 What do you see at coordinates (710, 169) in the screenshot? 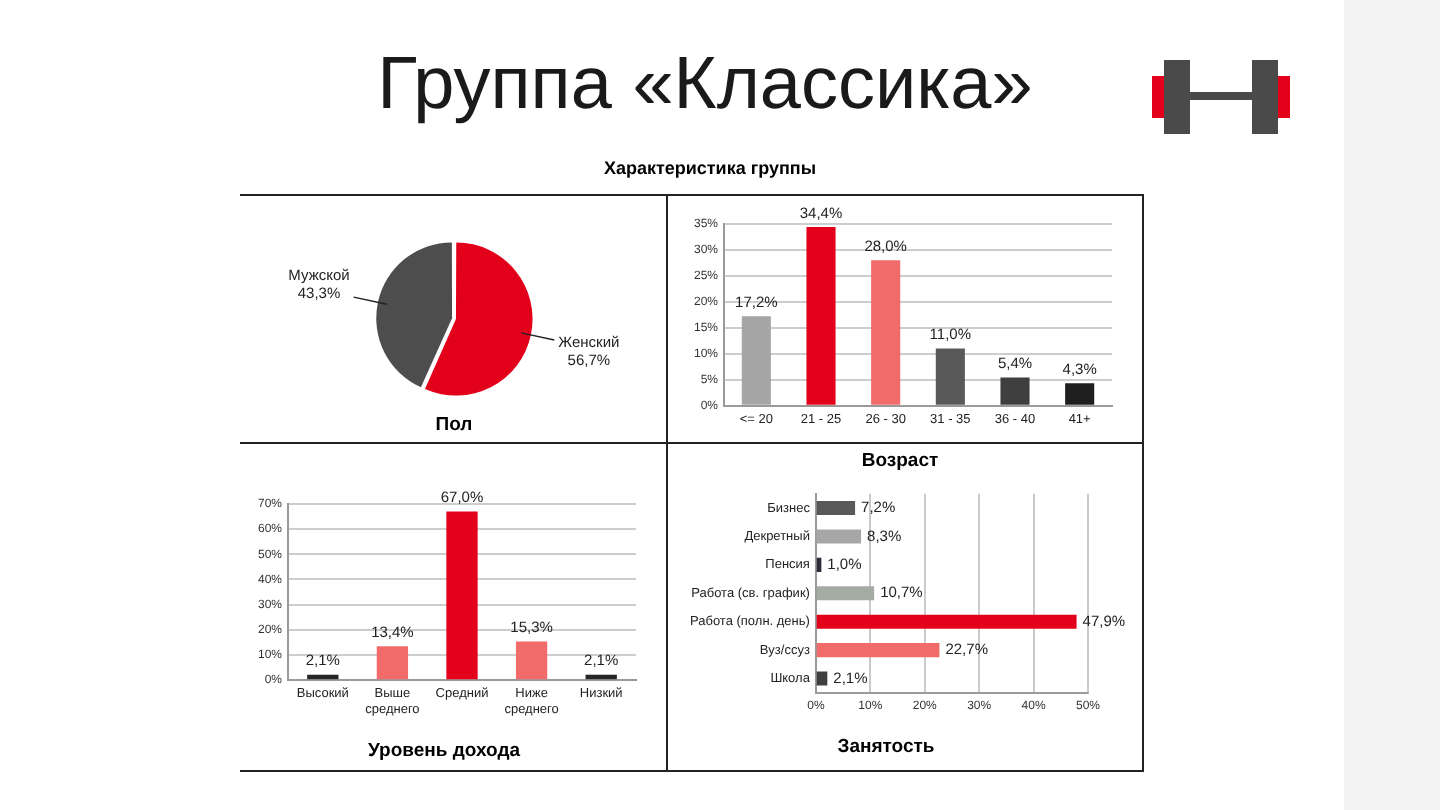
I see `text: Характеристика группы` at bounding box center [710, 169].